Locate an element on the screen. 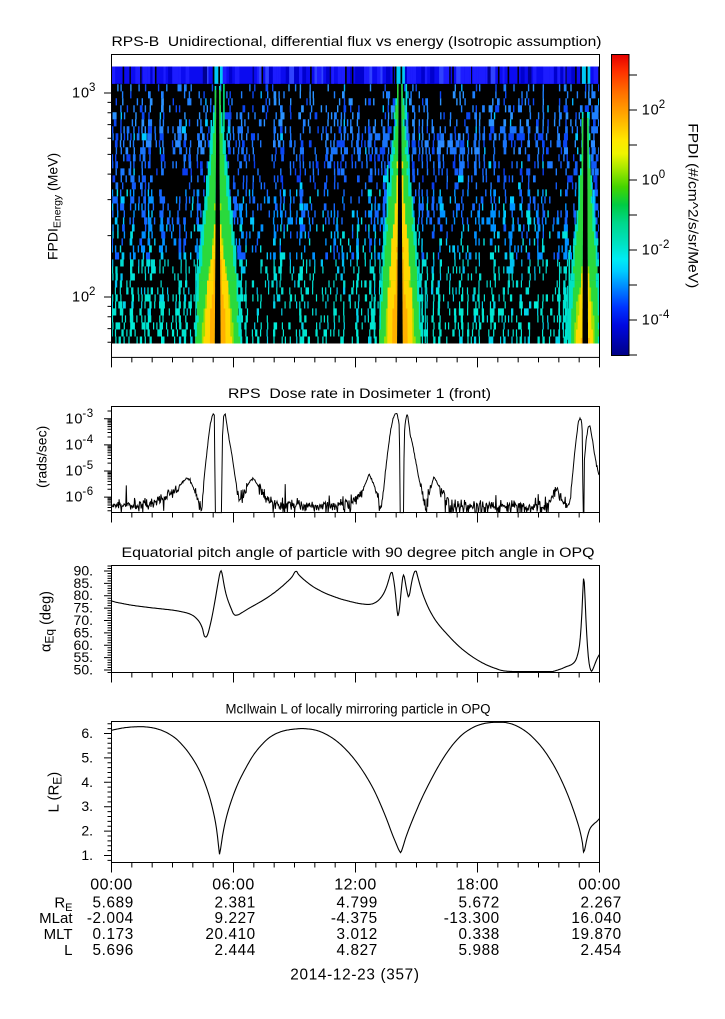 The image size is (725, 1019). svg-text: 60. is located at coordinates (83, 645).